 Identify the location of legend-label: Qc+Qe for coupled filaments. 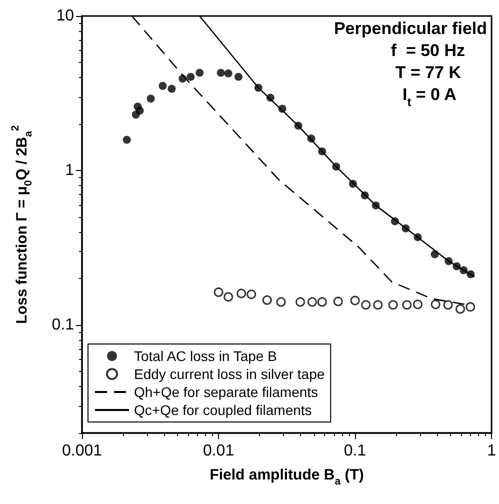
(223, 410).